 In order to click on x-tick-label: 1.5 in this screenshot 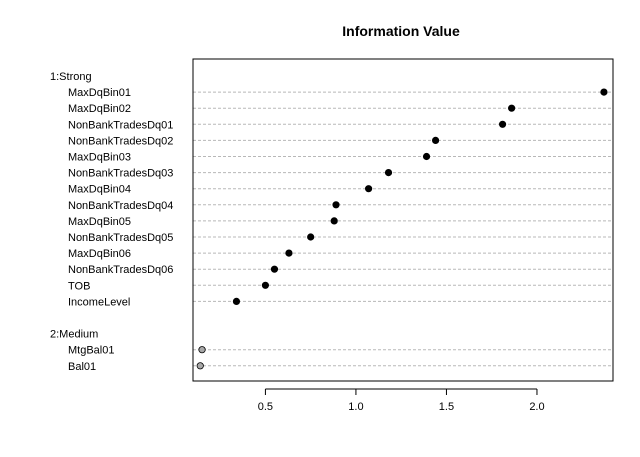, I will do `click(446, 407)`.